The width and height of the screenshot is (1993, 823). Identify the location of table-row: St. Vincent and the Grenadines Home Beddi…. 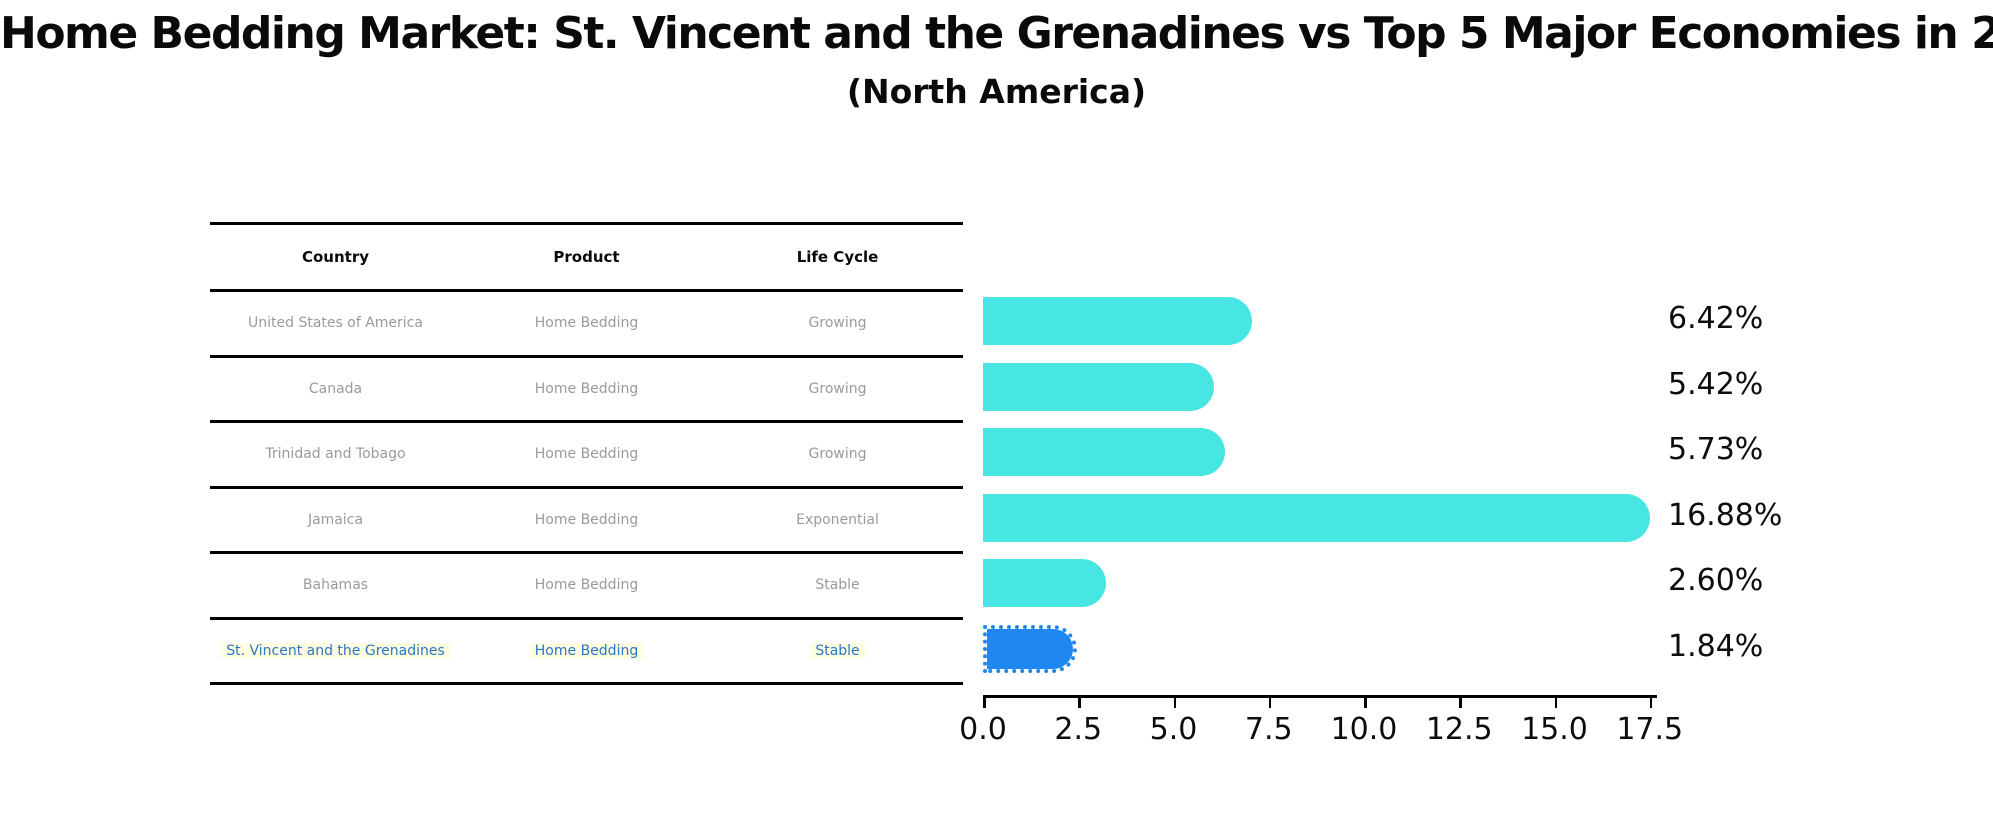
(586, 652).